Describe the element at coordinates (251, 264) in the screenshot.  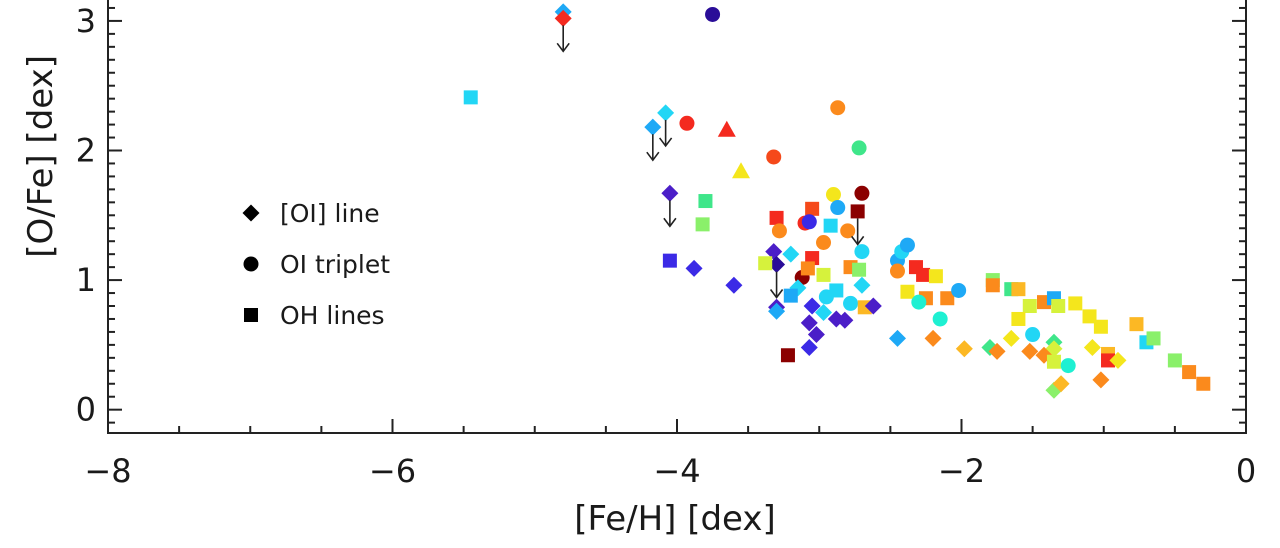
I see `legend-marker-circle` at that location.